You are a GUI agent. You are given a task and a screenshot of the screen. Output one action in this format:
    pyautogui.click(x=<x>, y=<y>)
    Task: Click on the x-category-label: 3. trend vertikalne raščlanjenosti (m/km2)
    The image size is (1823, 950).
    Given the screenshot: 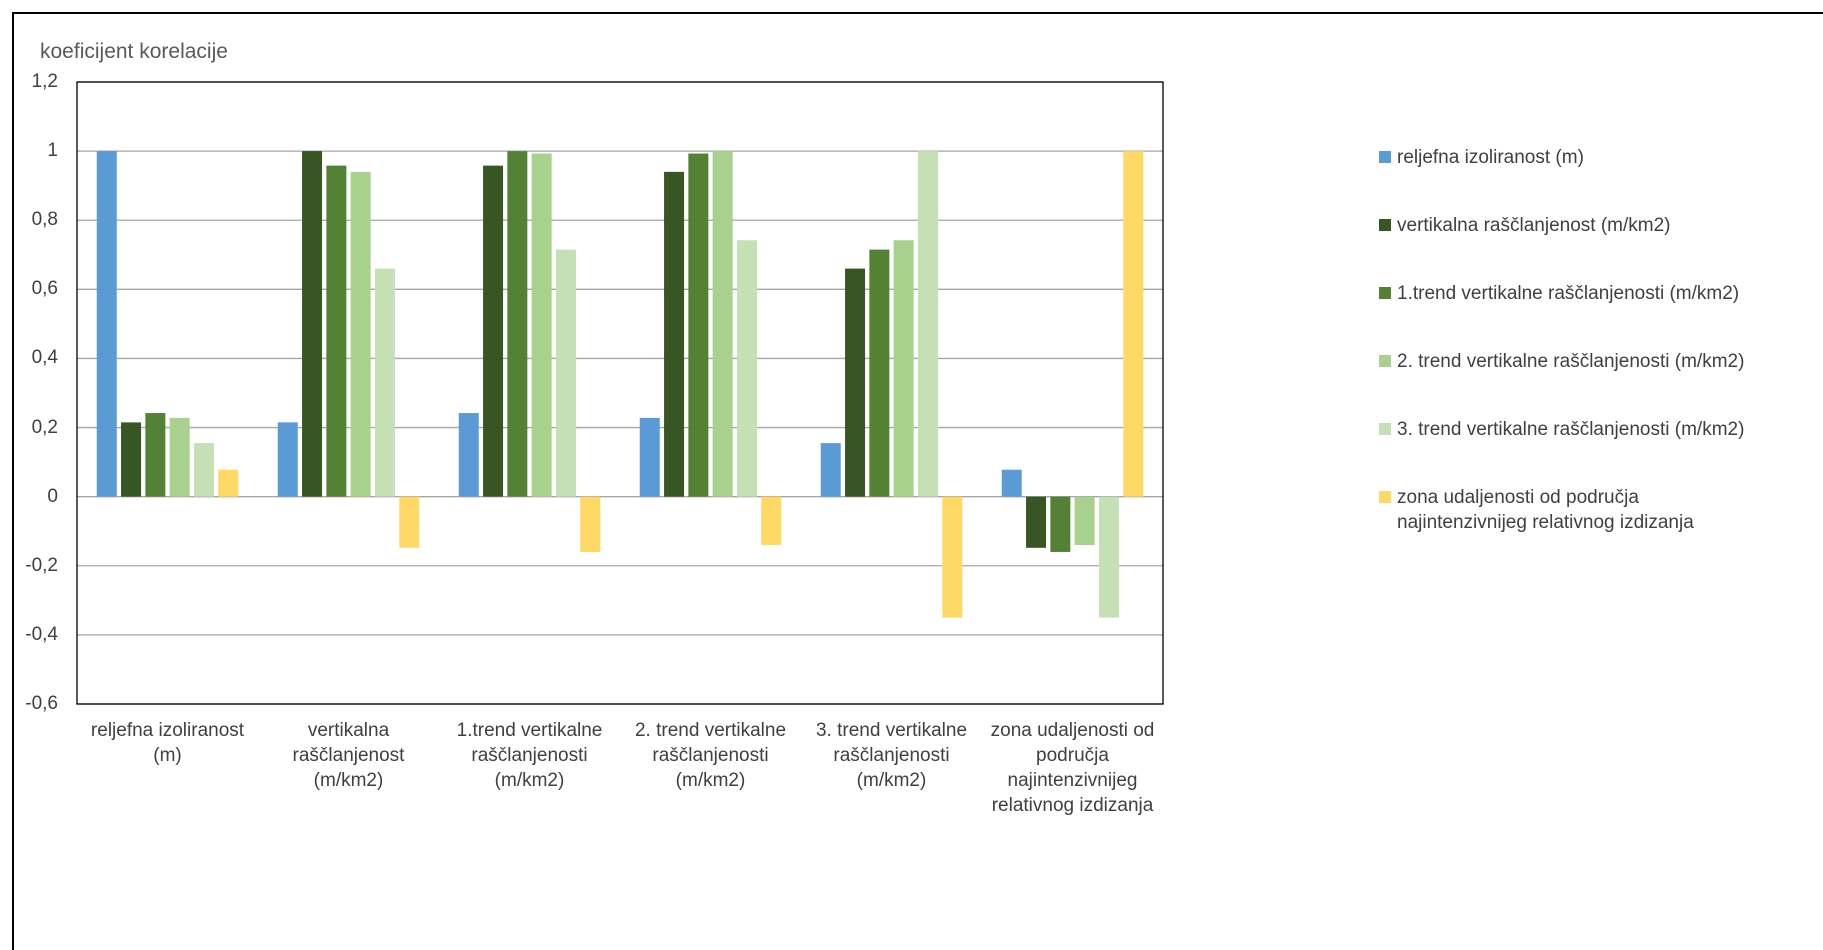 What is the action you would take?
    pyautogui.click(x=892, y=755)
    